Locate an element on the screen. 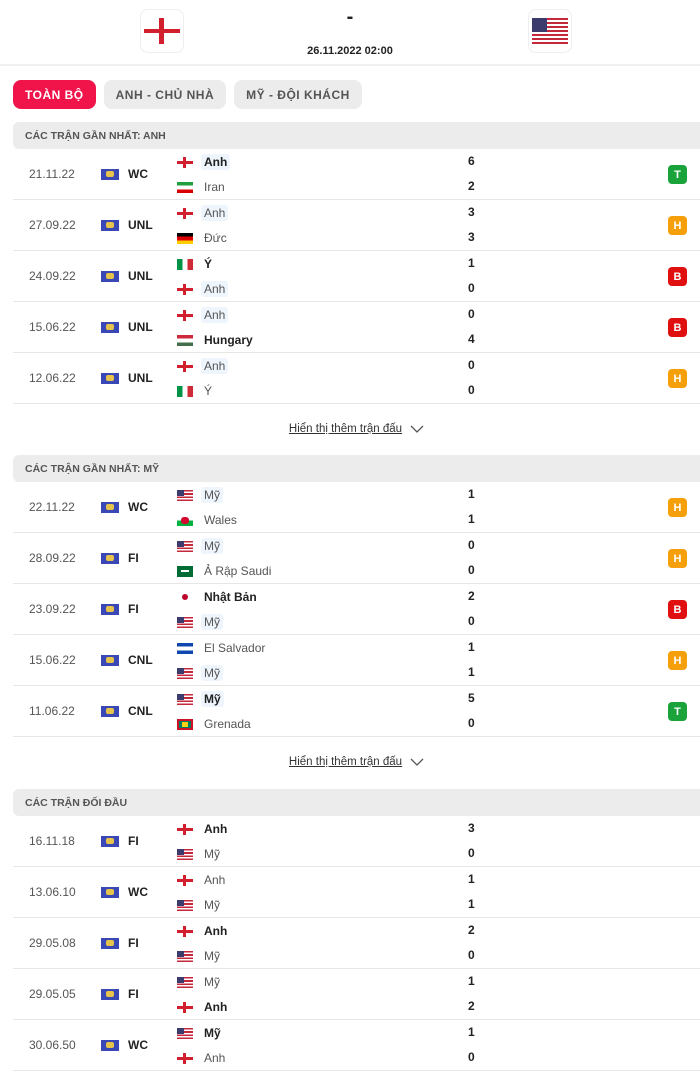 This screenshot has height=1083, width=700. match-row: 13.06.10 WC Anh Mỹ 1 1 is located at coordinates (356, 892).